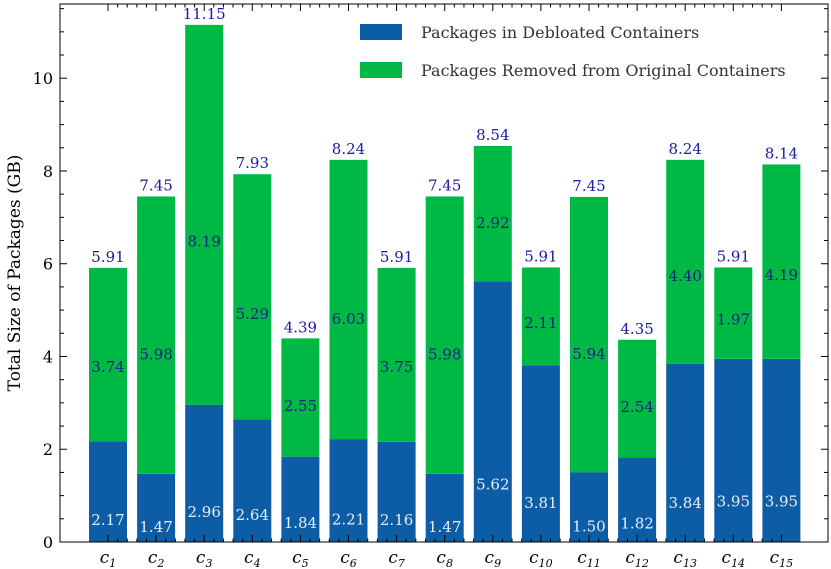  Describe the element at coordinates (252, 515) in the screenshot. I see `data-label-debloated: 2.64` at that location.